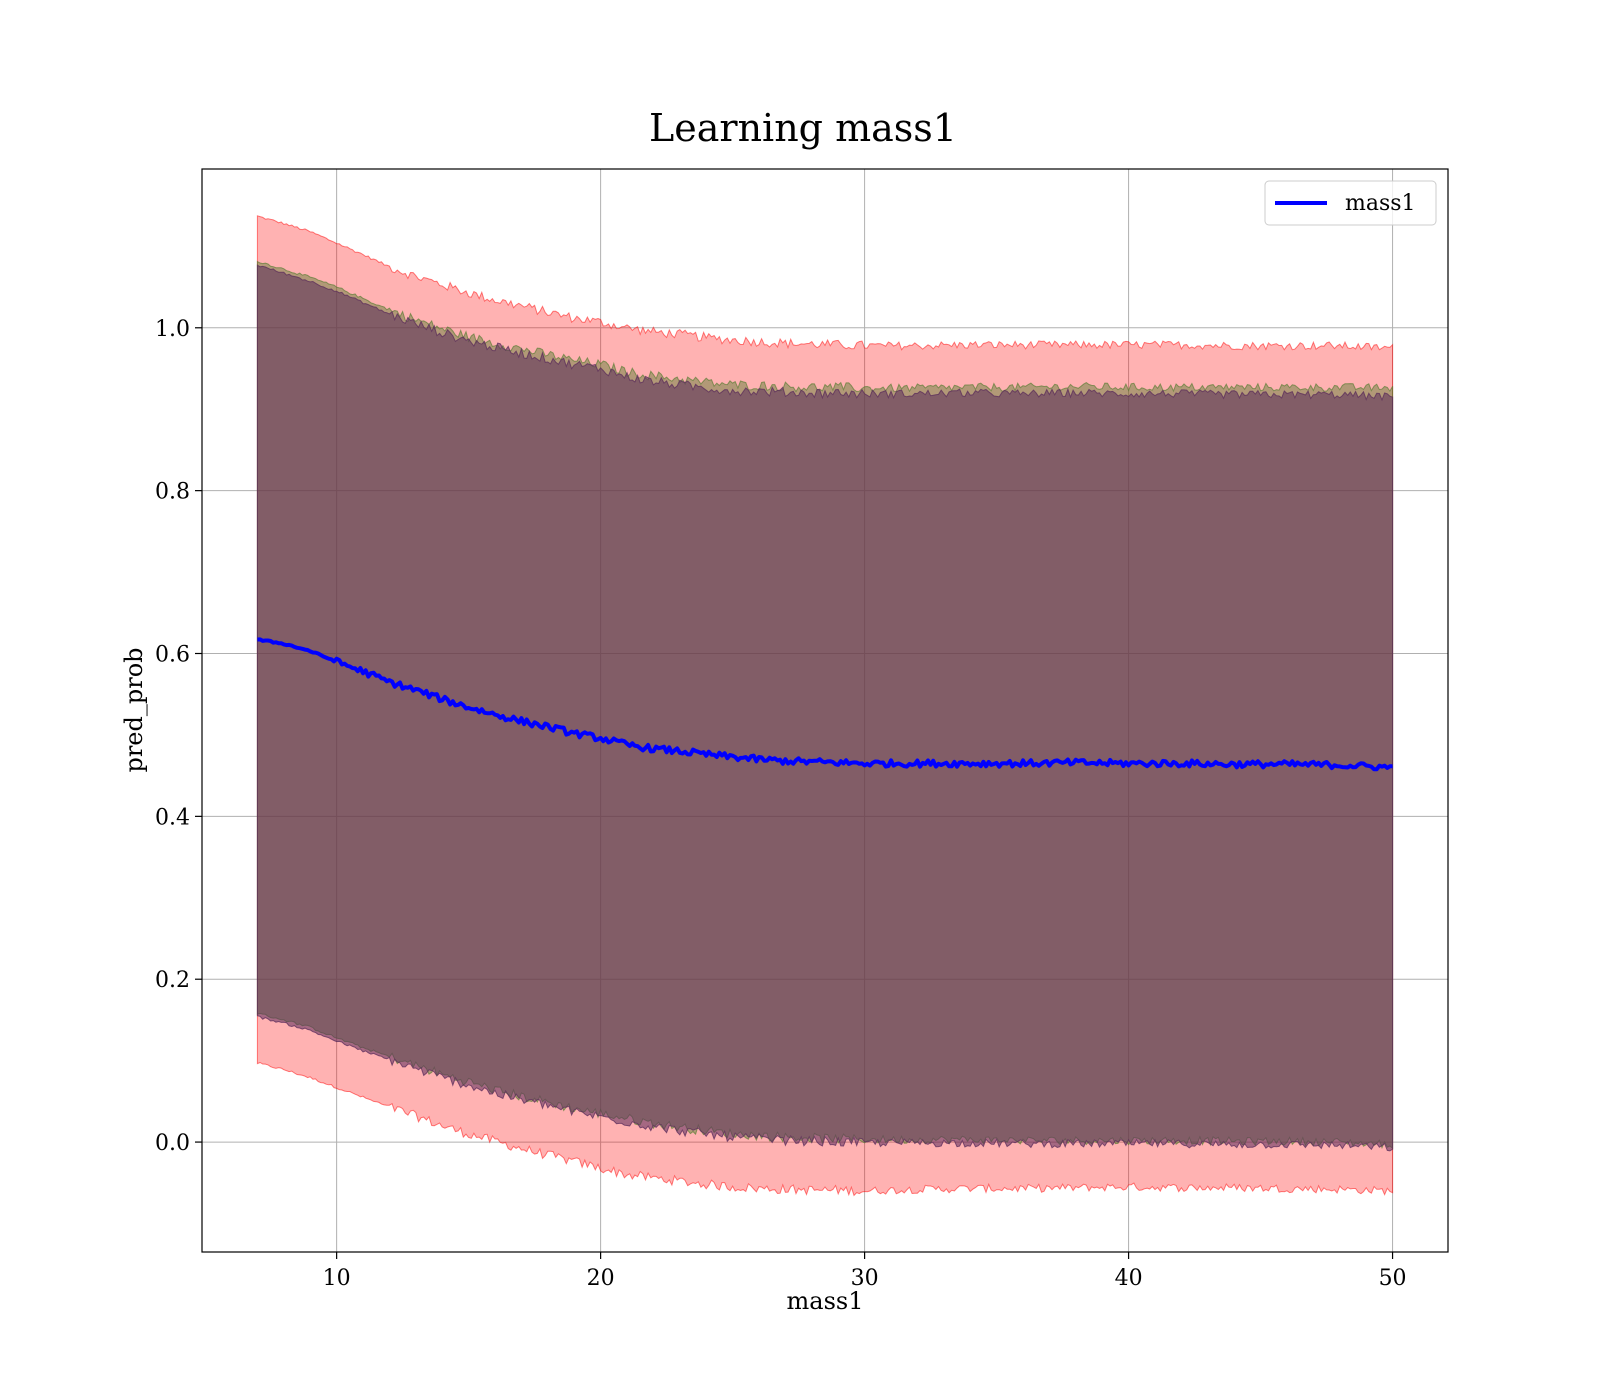 This screenshot has width=1600, height=1400. I want to click on series-lines, so click(825, 704).